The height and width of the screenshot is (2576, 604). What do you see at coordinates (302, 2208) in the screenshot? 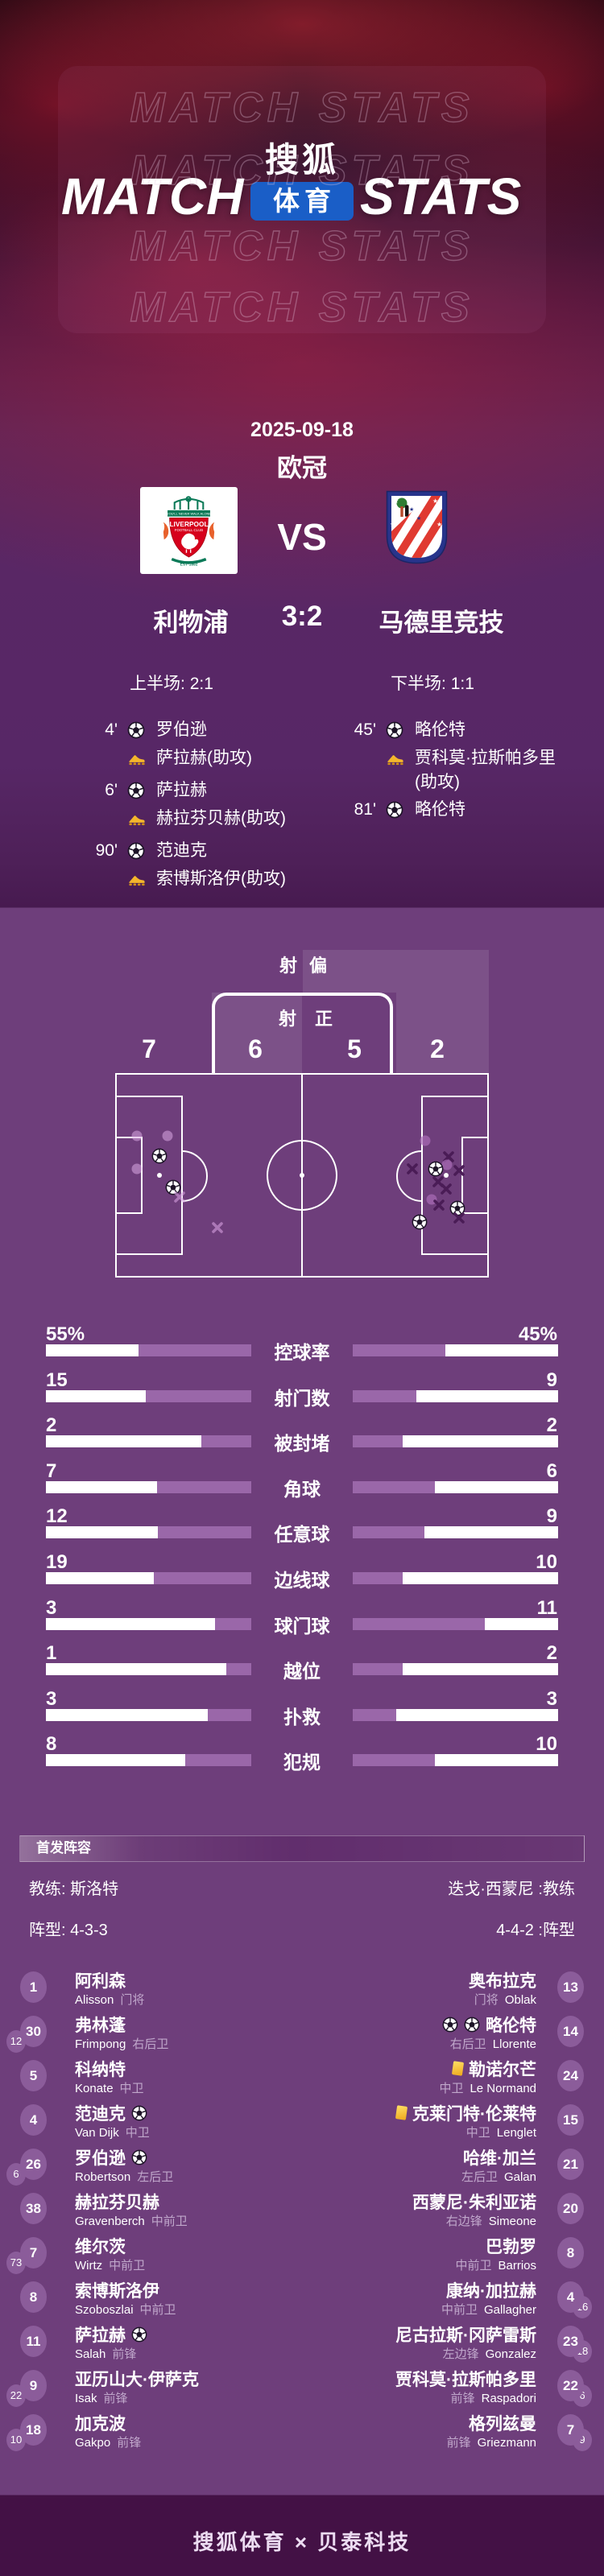
I see `player-row: 38 赫拉芬贝赫 Gravenberch 中前卫` at bounding box center [302, 2208].